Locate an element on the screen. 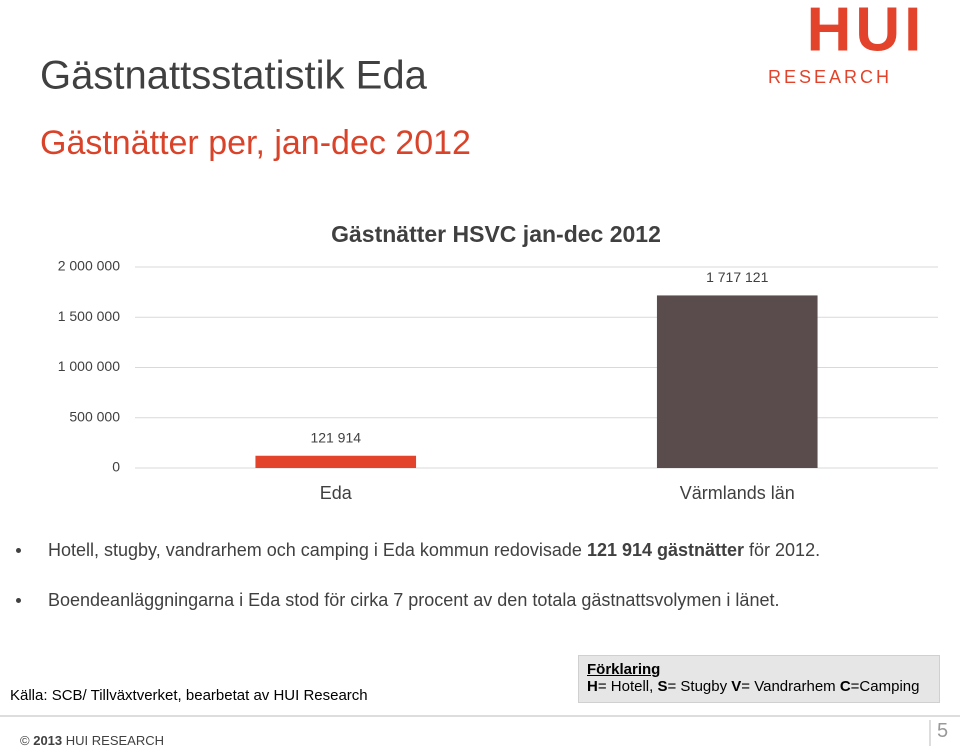 The image size is (960, 748). page-number: 5 is located at coordinates (943, 731).